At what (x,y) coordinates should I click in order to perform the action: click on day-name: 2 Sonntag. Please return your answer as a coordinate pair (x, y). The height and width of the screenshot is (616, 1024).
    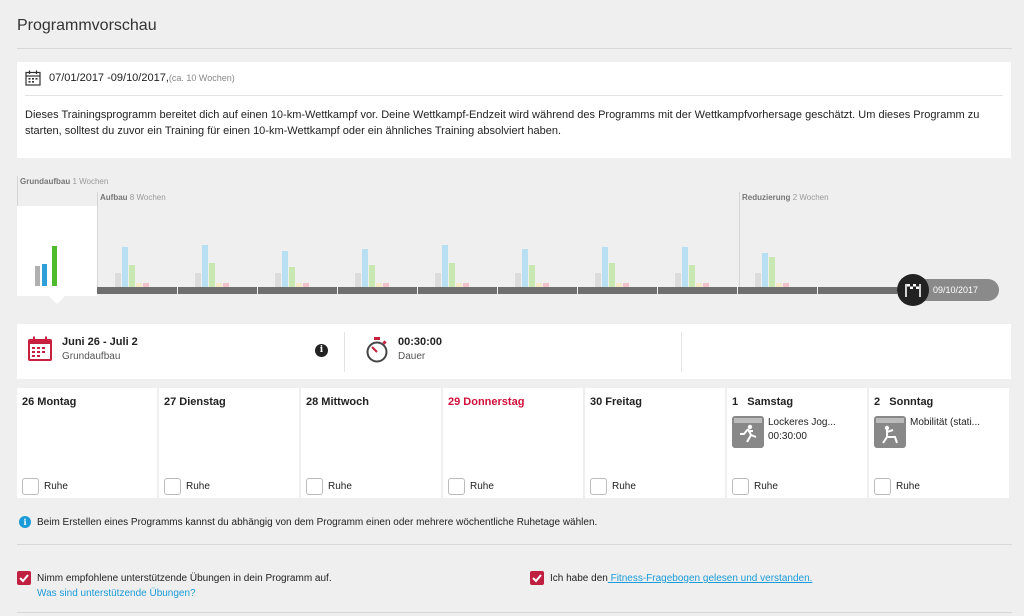
    Looking at the image, I should click on (904, 402).